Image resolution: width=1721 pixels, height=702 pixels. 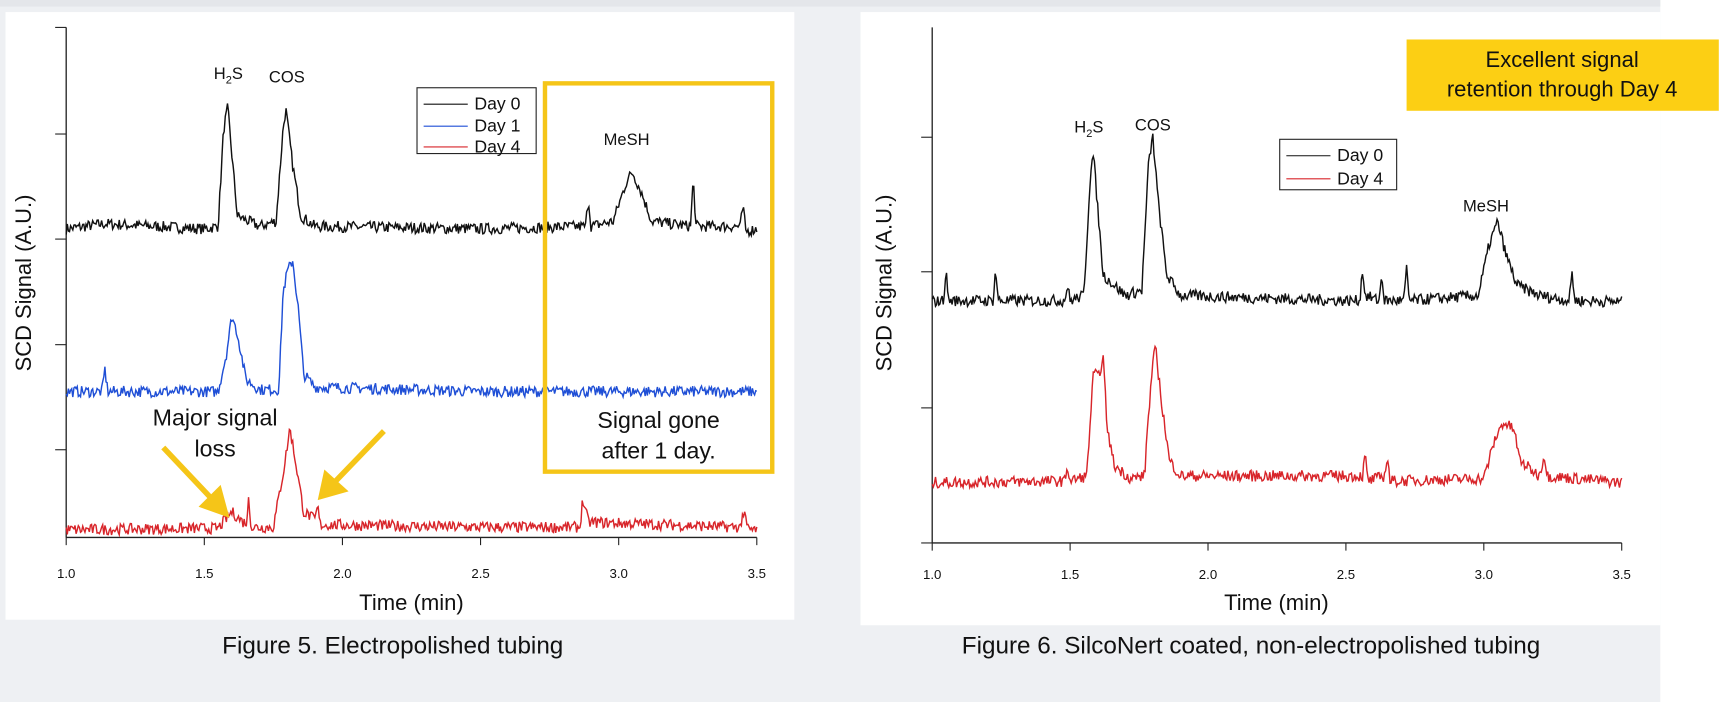 What do you see at coordinates (23, 283) in the screenshot?
I see `figure5-ylabel: SCD Signal (A.U.)` at bounding box center [23, 283].